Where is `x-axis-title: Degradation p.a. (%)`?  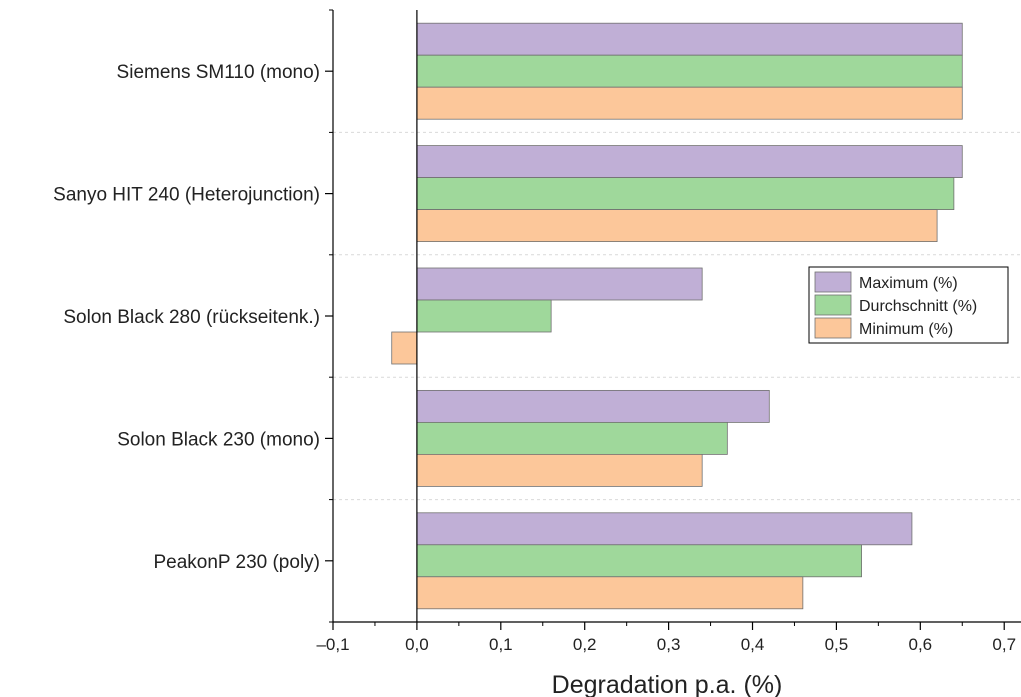 x-axis-title: Degradation p.a. (%) is located at coordinates (667, 684).